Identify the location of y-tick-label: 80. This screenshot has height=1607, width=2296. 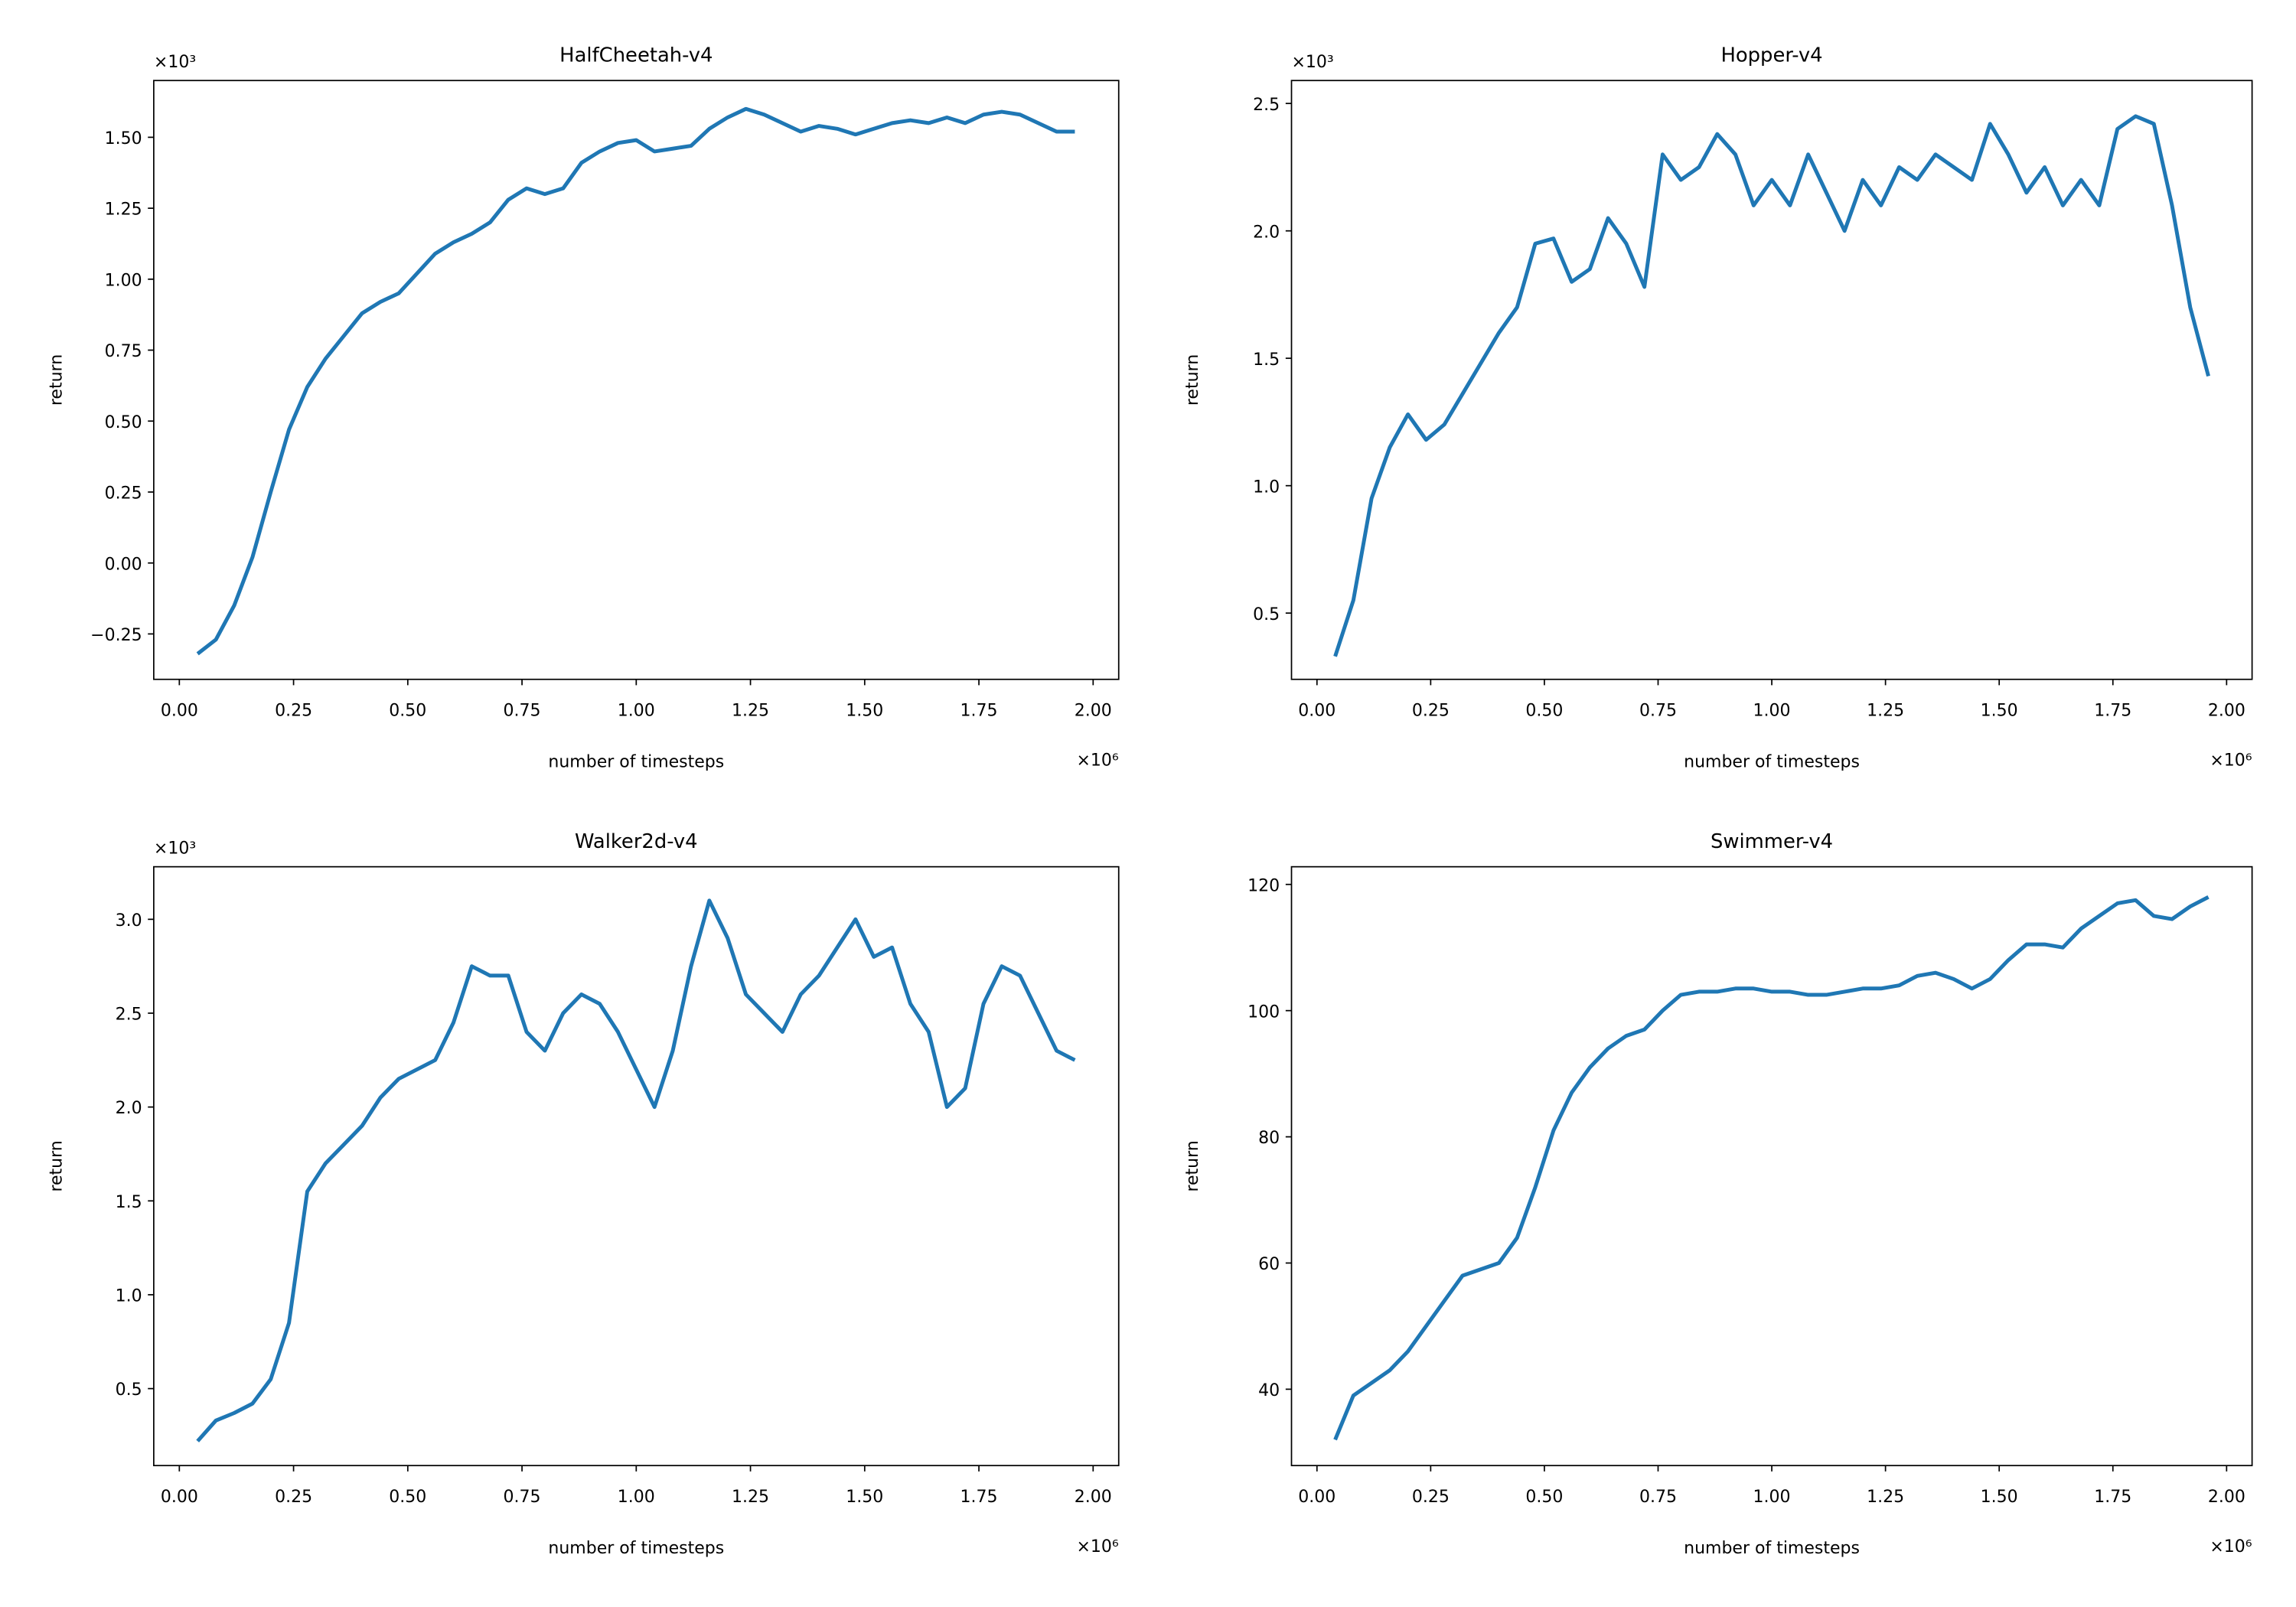
(1269, 1138).